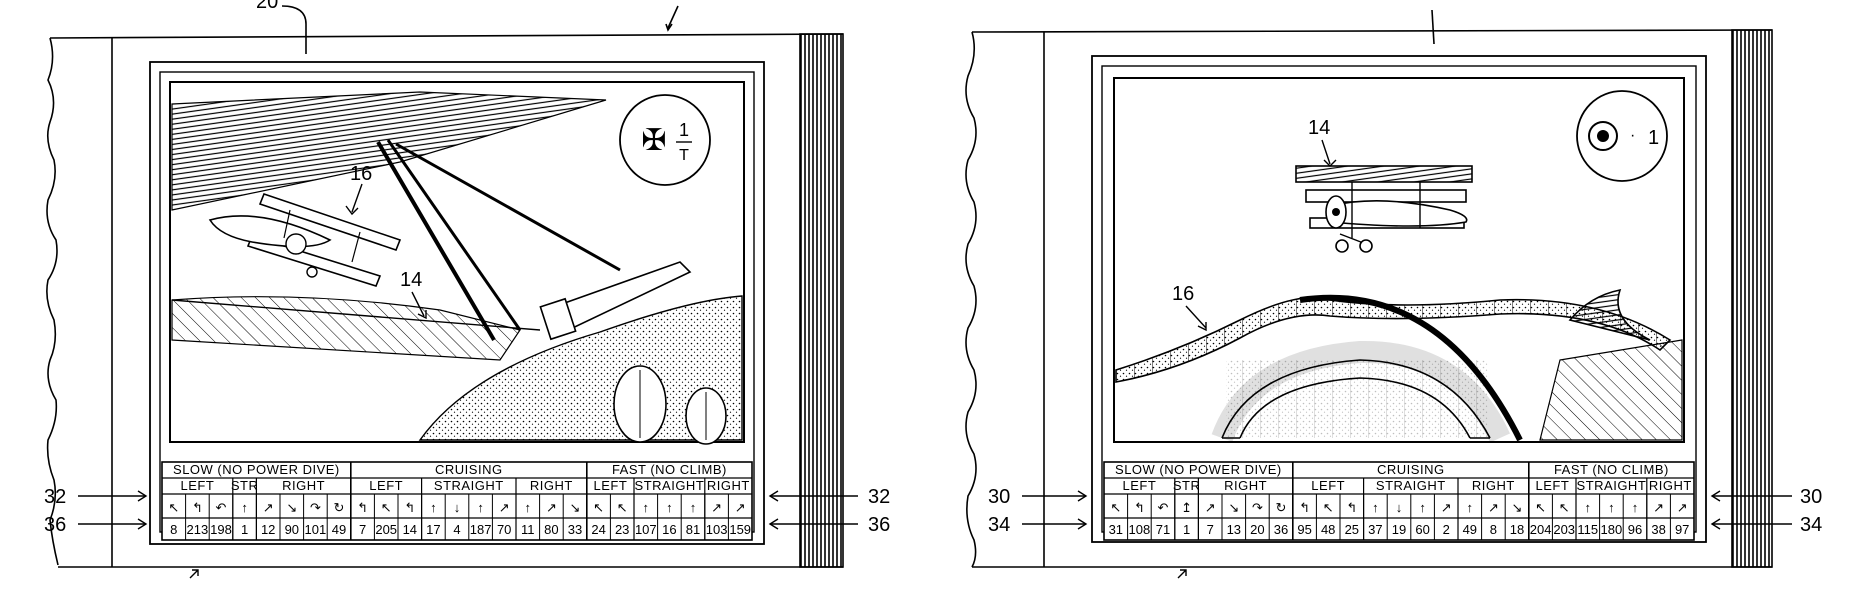 The image size is (1850, 600). Describe the element at coordinates (221, 529) in the screenshot. I see `maneuver-card-number: 198` at that location.